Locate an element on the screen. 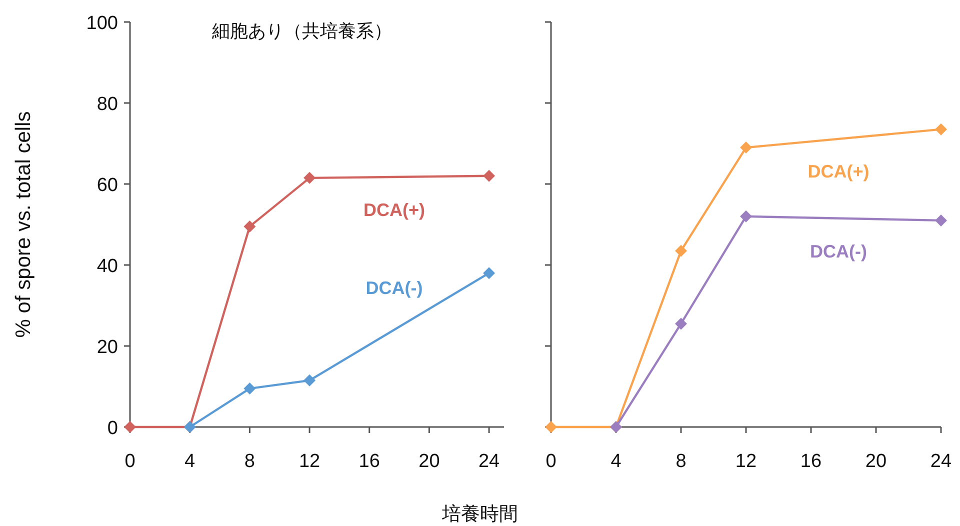  y-tick-label: 20 is located at coordinates (107, 347).